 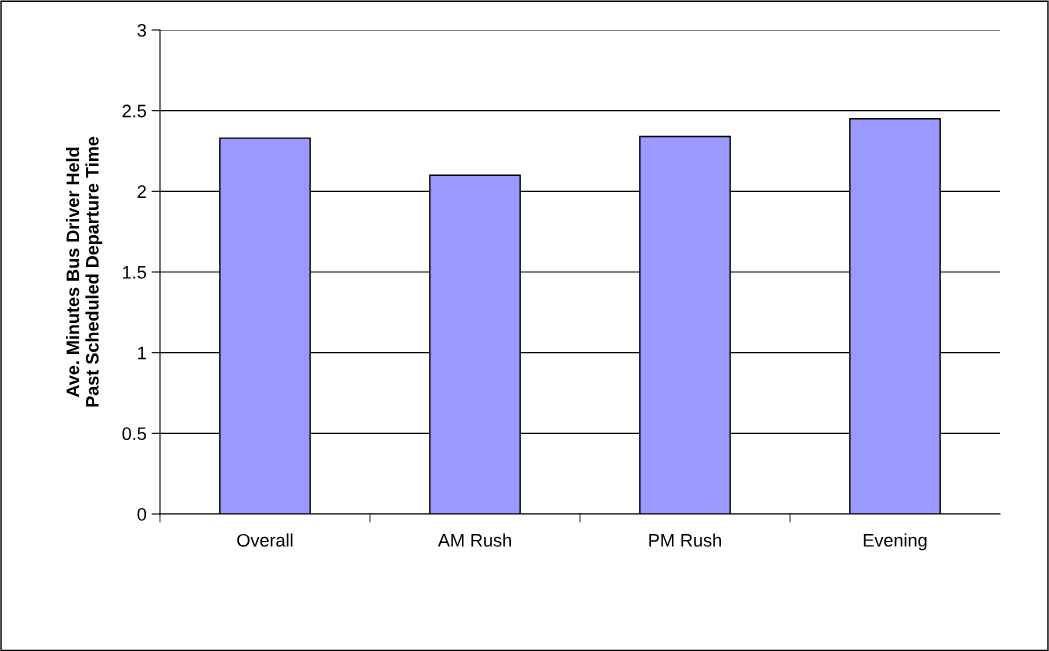 I want to click on y-tick-label: 2, so click(x=141, y=191).